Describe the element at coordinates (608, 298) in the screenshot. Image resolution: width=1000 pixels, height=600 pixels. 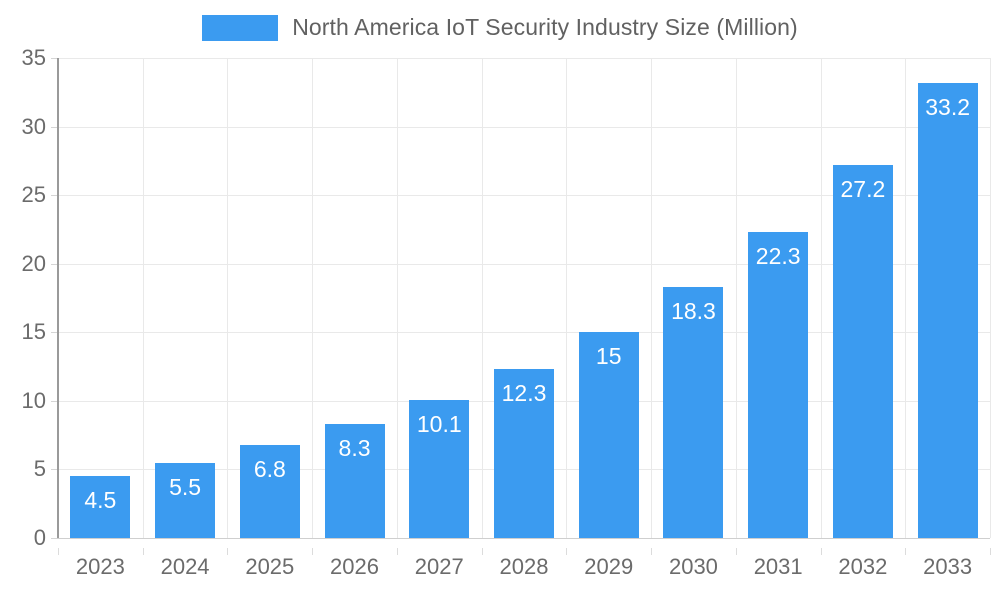
I see `bar-column: 15` at that location.